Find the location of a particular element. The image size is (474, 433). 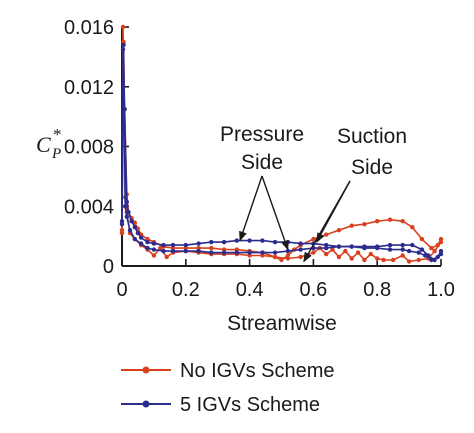

annotation-suction-line-2: Side is located at coordinates (372, 167).